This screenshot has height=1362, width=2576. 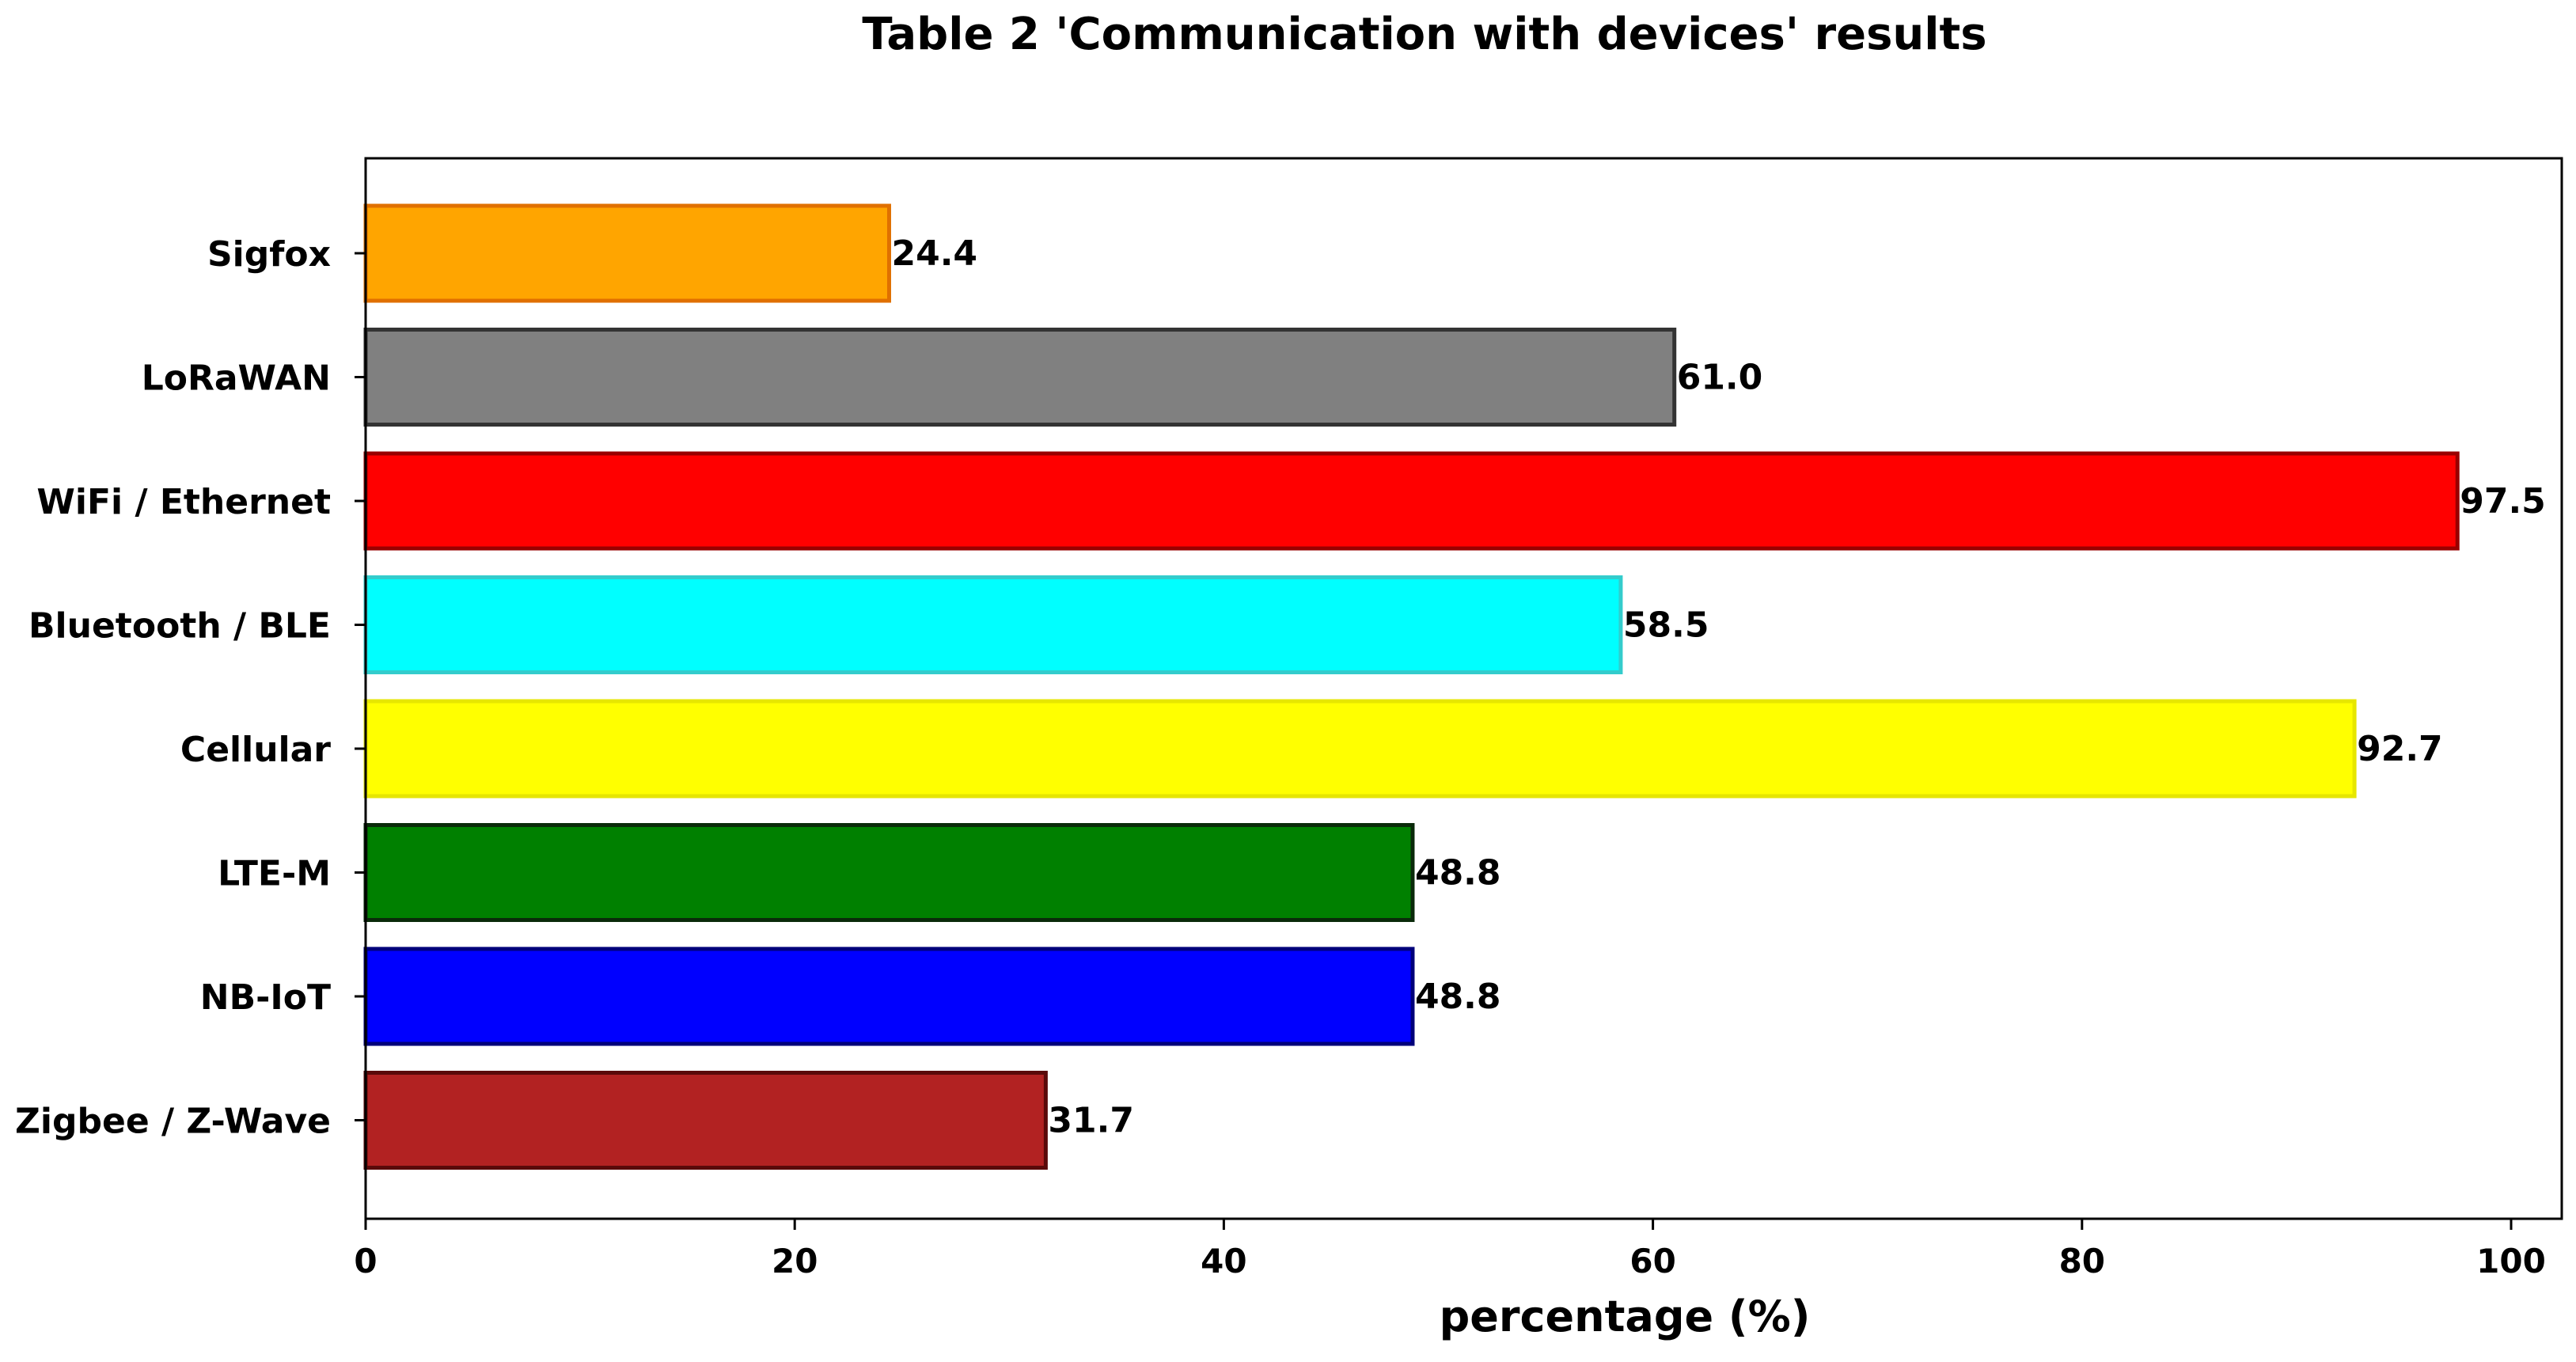 I want to click on value-label: 61.0, so click(x=1720, y=378).